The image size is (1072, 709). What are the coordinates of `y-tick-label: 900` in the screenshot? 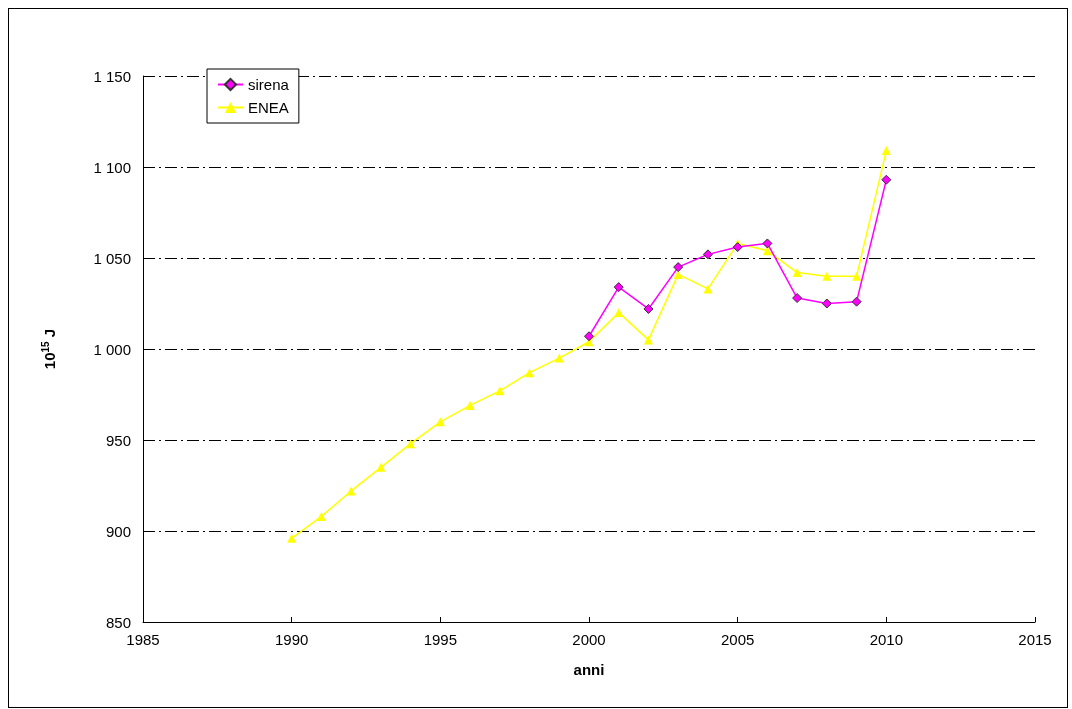 It's located at (118, 531).